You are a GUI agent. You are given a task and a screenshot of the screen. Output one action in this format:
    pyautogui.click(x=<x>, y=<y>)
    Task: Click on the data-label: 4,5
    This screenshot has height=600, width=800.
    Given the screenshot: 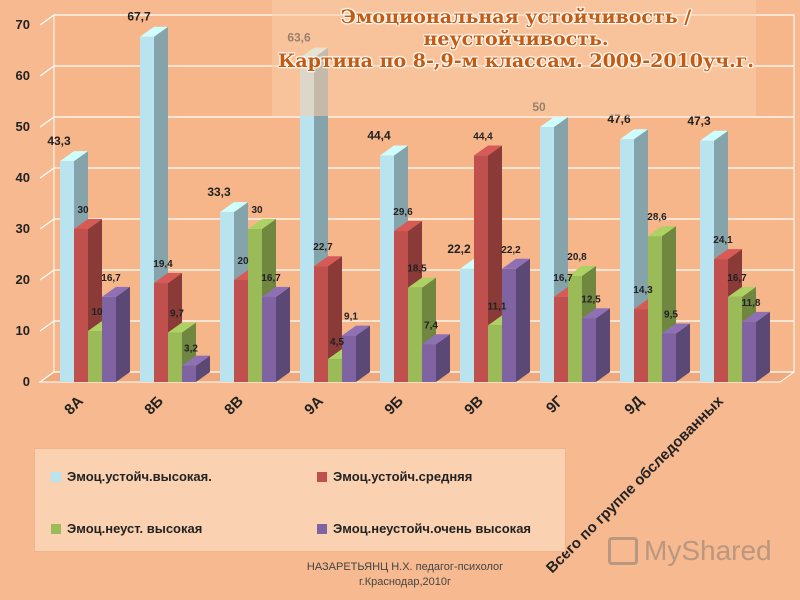 What is the action you would take?
    pyautogui.click(x=337, y=342)
    